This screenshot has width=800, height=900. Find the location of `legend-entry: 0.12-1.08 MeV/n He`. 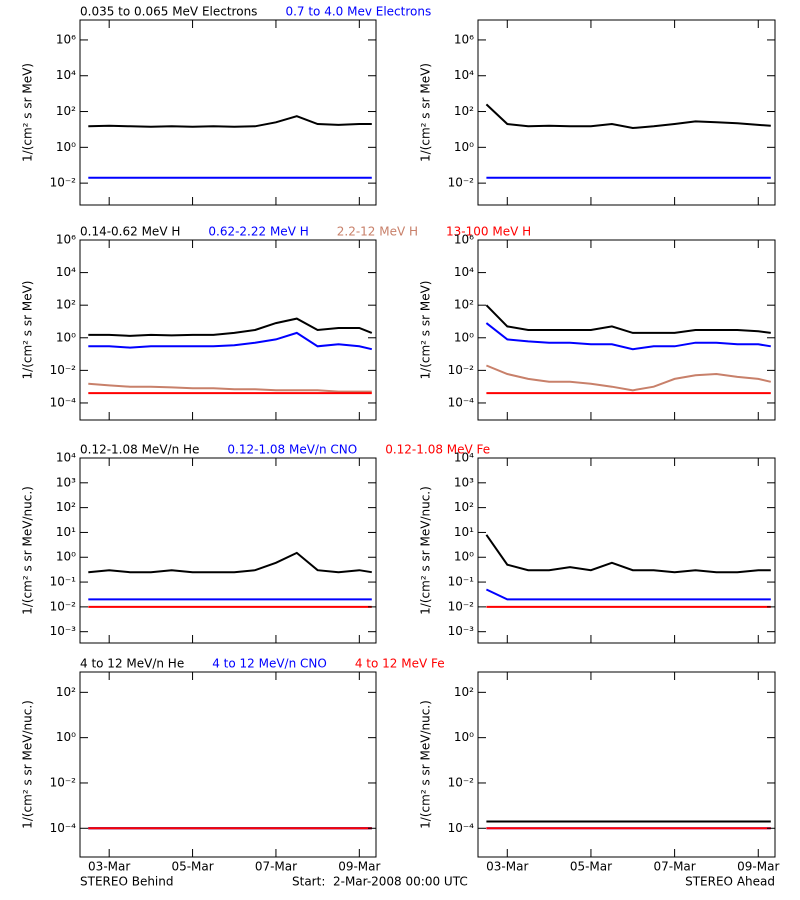

legend-entry: 0.12-1.08 MeV/n He is located at coordinates (139, 450).